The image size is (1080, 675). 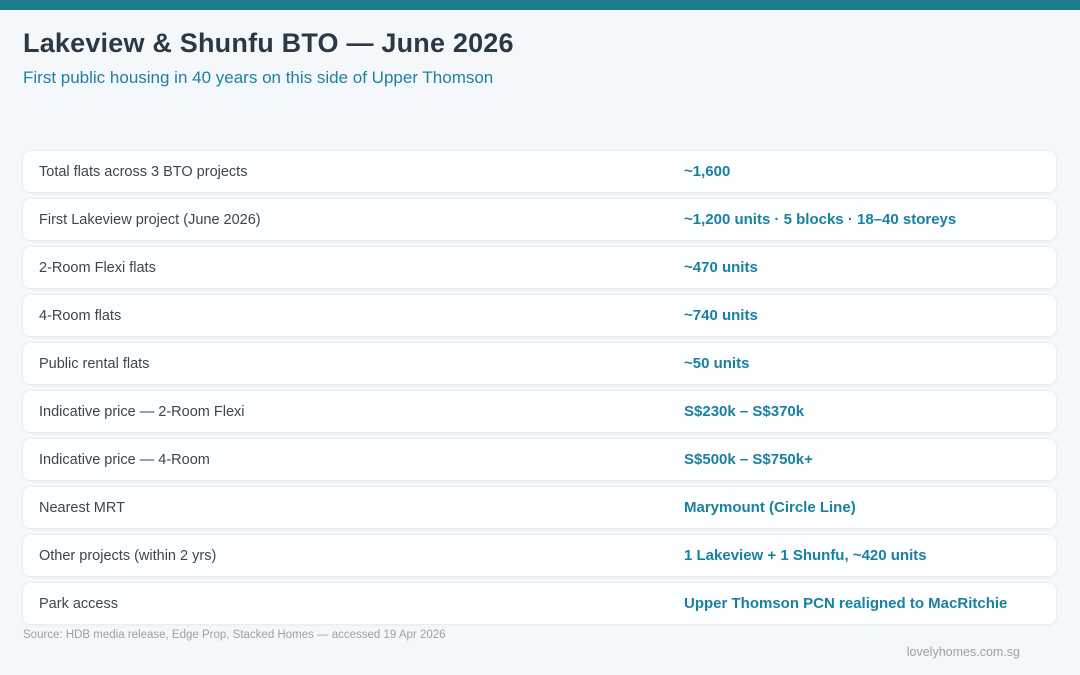 What do you see at coordinates (82, 507) in the screenshot?
I see `row-label: Nearest MRT` at bounding box center [82, 507].